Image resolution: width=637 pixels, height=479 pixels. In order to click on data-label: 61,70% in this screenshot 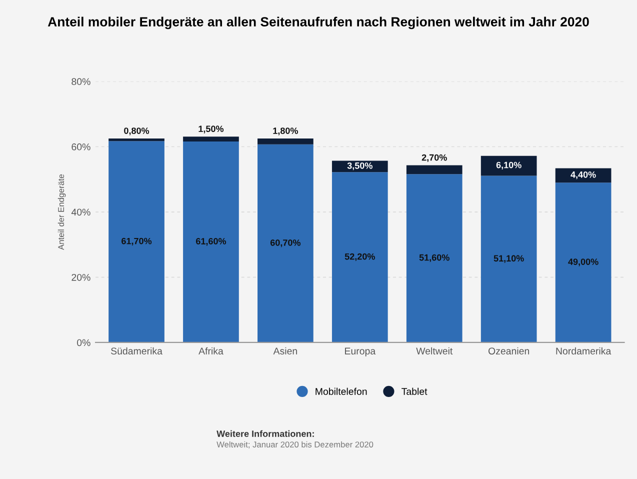, I will do `click(137, 242)`.